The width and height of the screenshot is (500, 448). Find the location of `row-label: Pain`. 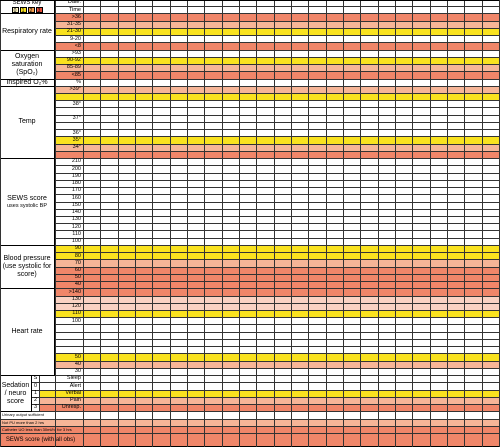

row-label: Pain is located at coordinates (75, 400).